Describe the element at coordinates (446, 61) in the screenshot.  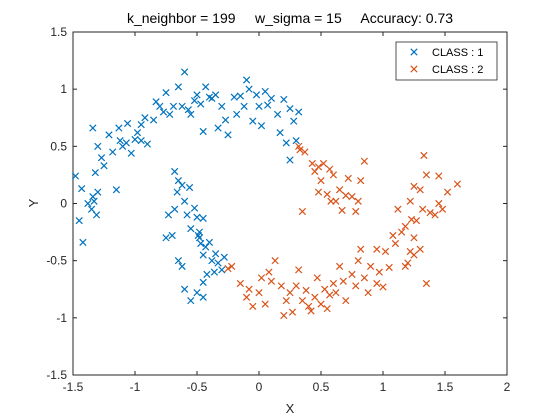
I see `legend-box` at that location.